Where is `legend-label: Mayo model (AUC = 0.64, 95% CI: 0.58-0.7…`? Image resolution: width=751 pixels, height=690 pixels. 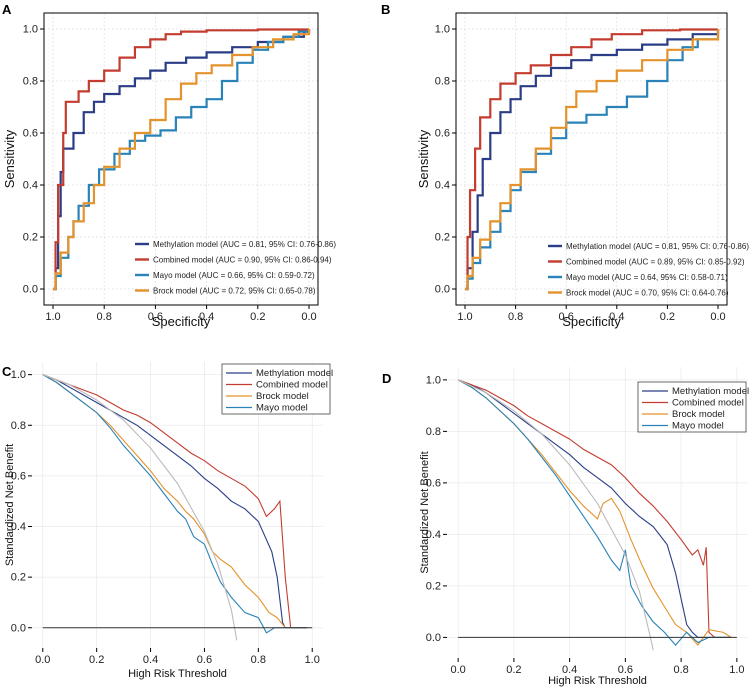 legend-label: Mayo model (AUC = 0.64, 95% CI: 0.58-0.7… is located at coordinates (647, 277).